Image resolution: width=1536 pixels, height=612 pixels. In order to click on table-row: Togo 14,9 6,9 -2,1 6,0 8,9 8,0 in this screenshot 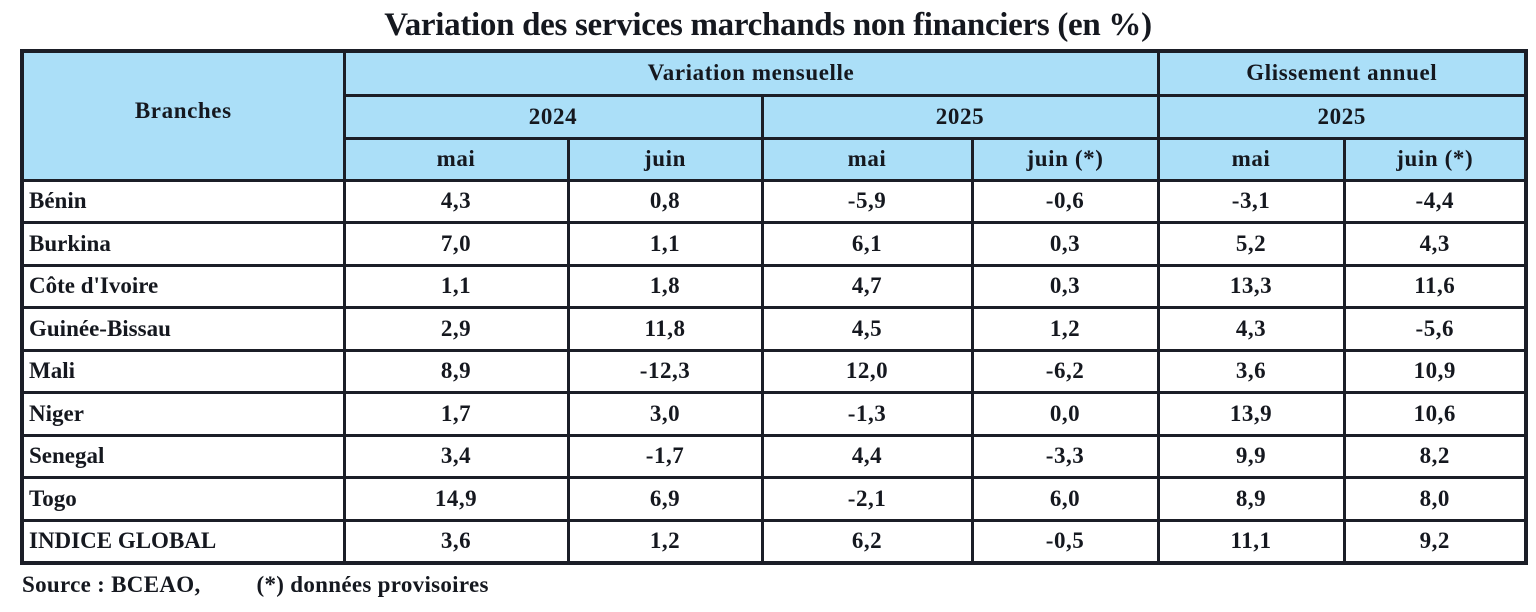, I will do `click(774, 499)`.